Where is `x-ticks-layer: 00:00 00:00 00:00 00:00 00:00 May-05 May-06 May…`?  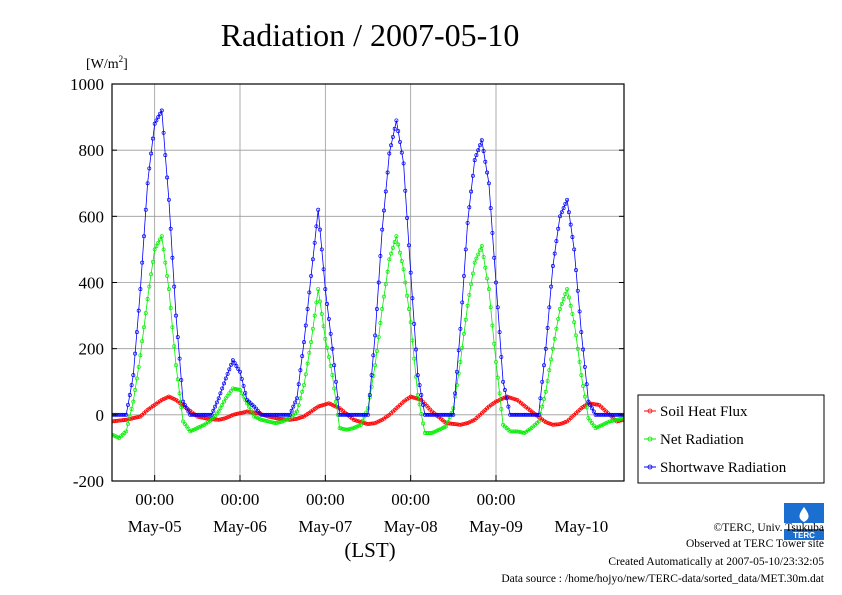 x-ticks-layer: 00:00 00:00 00:00 00:00 00:00 May-05 May-06 May… is located at coordinates (368, 505).